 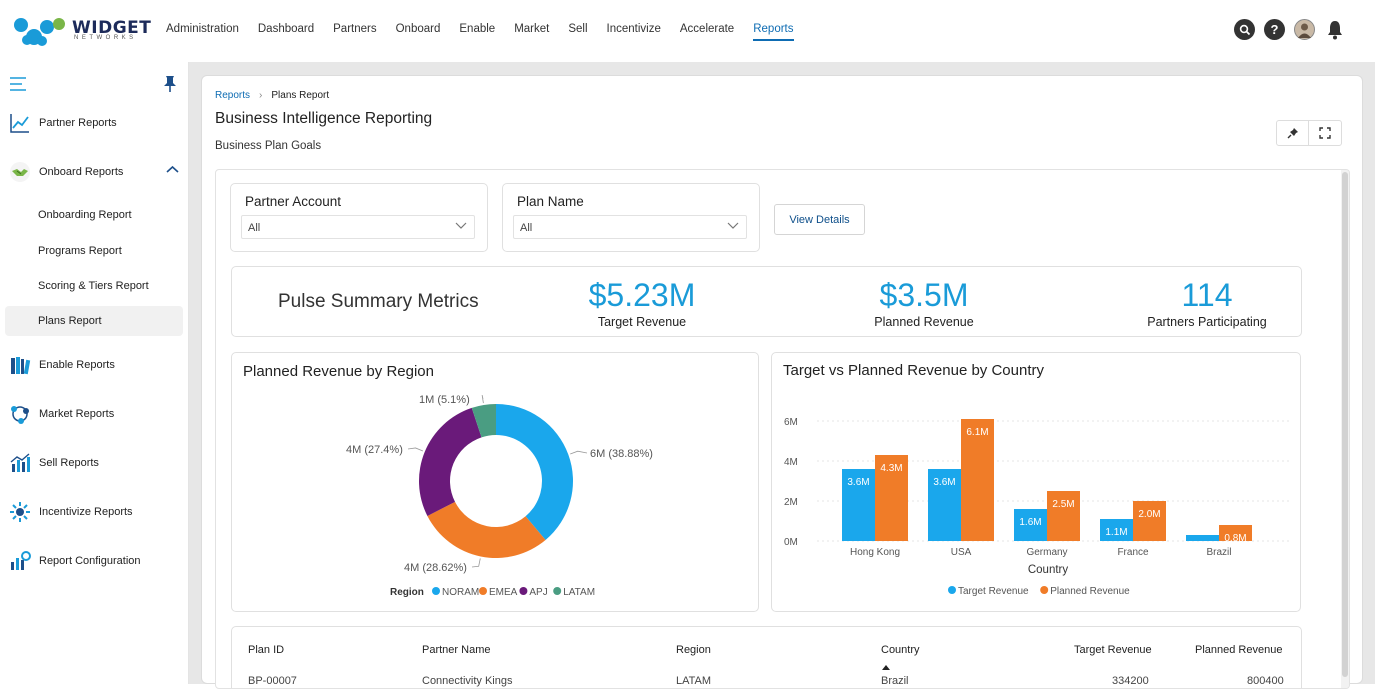 I want to click on sidebar-item-partner-reports: Partner Reports, so click(x=94, y=123).